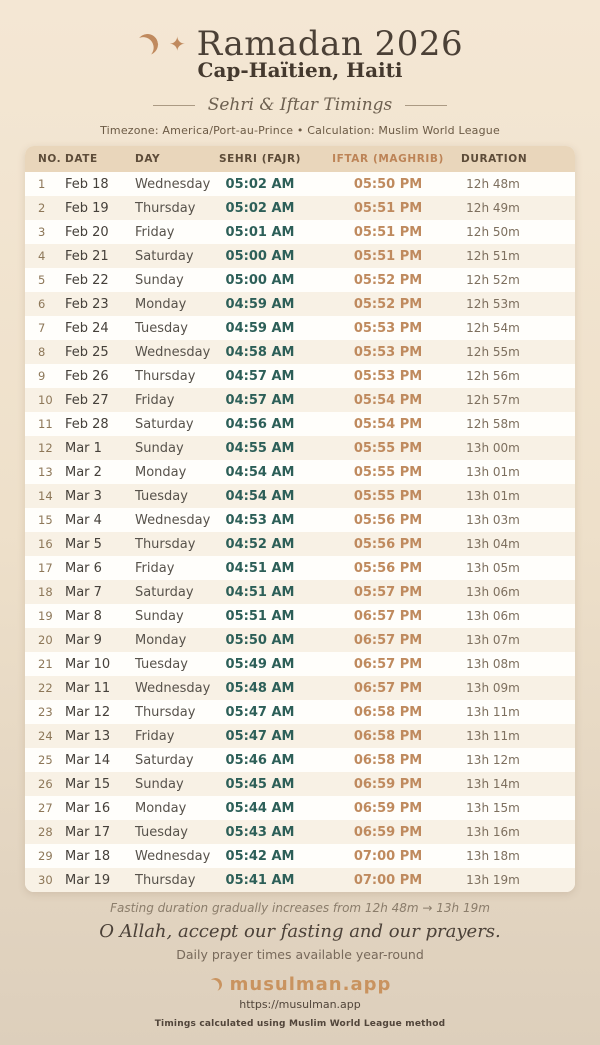  Describe the element at coordinates (83, 616) in the screenshot. I see `date-cell: Mar 8` at that location.